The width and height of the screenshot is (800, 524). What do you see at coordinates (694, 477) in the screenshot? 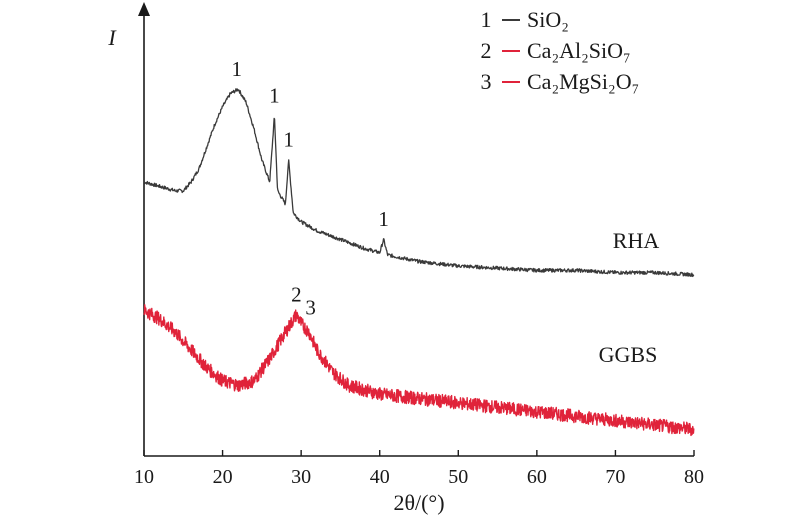
I see `x-tick-label: 80` at bounding box center [694, 477].